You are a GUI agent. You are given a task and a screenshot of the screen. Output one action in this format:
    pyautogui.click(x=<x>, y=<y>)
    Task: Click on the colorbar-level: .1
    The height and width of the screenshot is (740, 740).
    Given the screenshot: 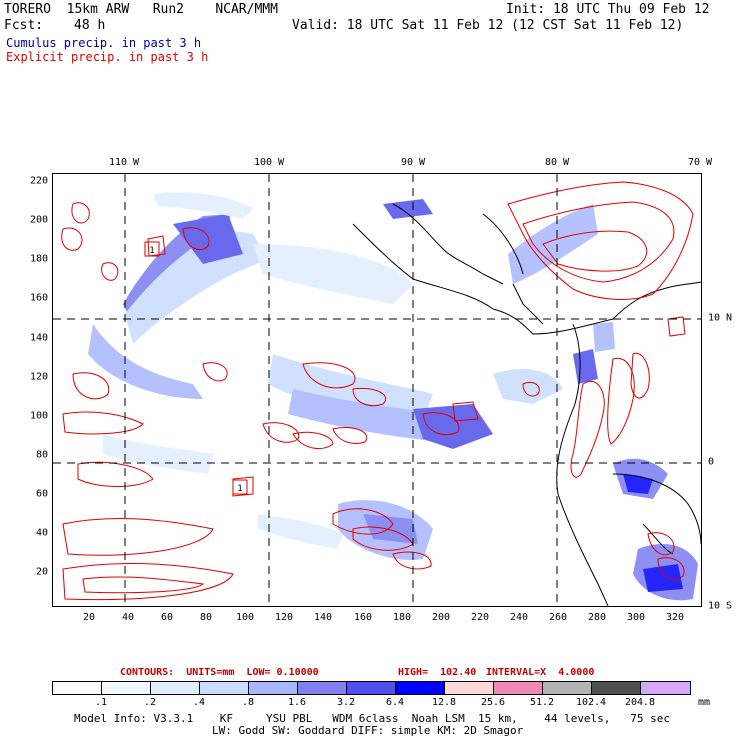 What is the action you would take?
    pyautogui.click(x=101, y=702)
    